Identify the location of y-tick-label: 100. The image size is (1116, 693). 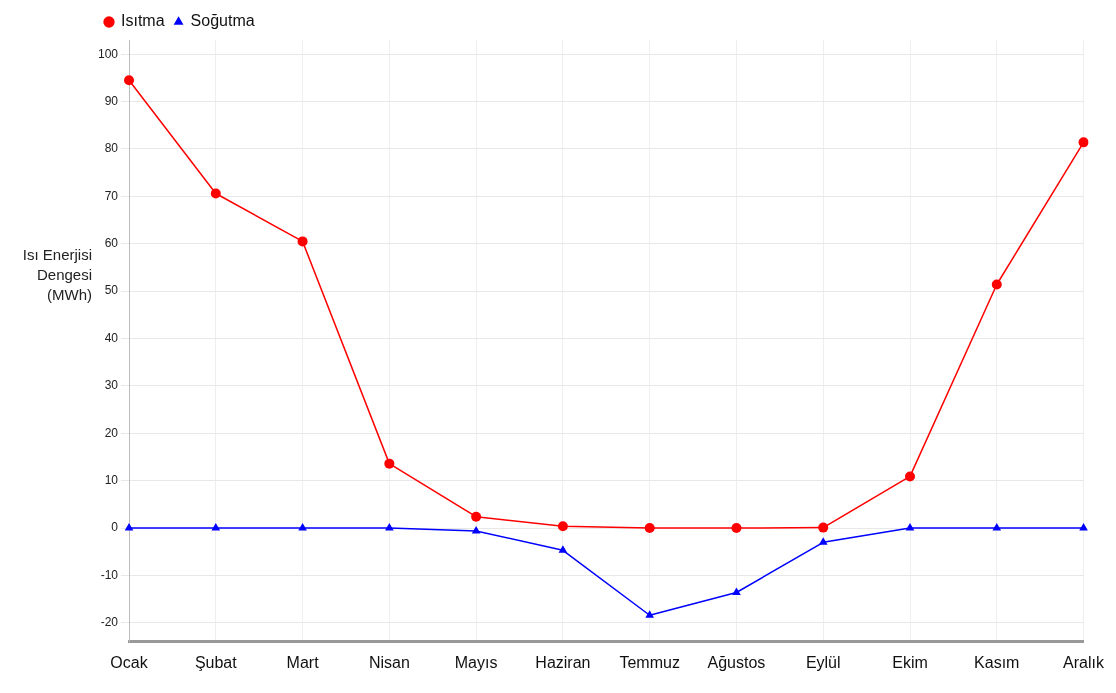
(108, 53).